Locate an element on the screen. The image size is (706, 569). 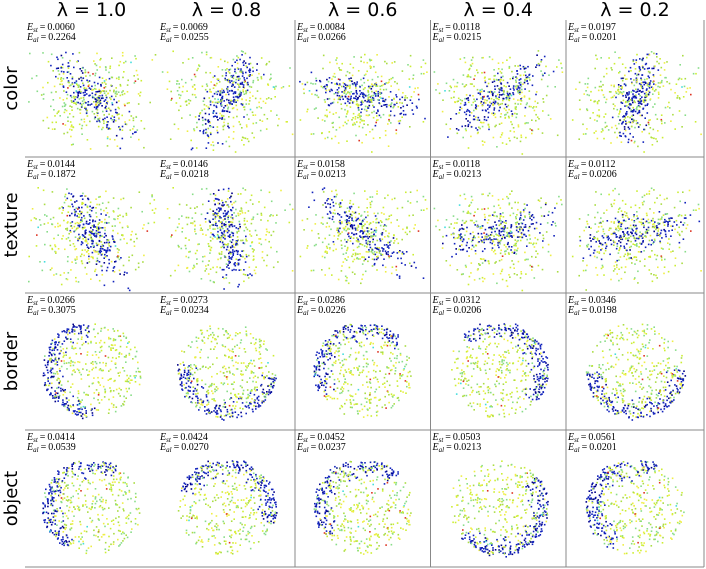
column-header: λ = 0.4 is located at coordinates (498, 10).